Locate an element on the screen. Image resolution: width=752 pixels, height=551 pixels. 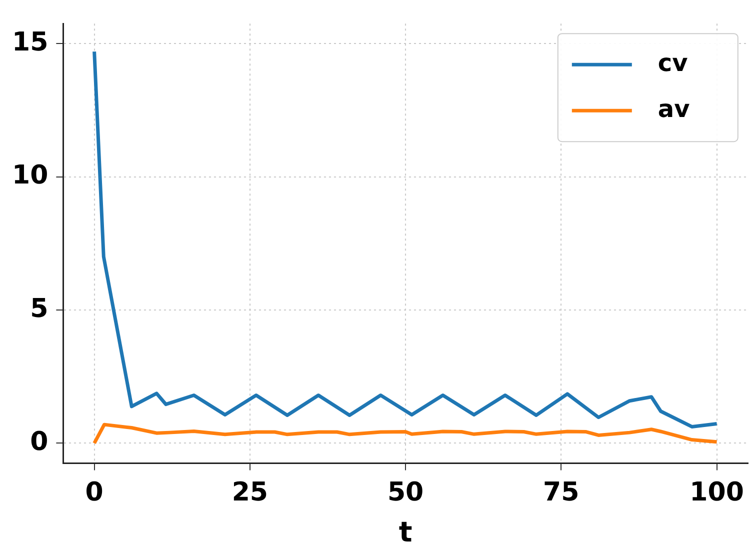
y-tick-label: 15 is located at coordinates (30, 42).